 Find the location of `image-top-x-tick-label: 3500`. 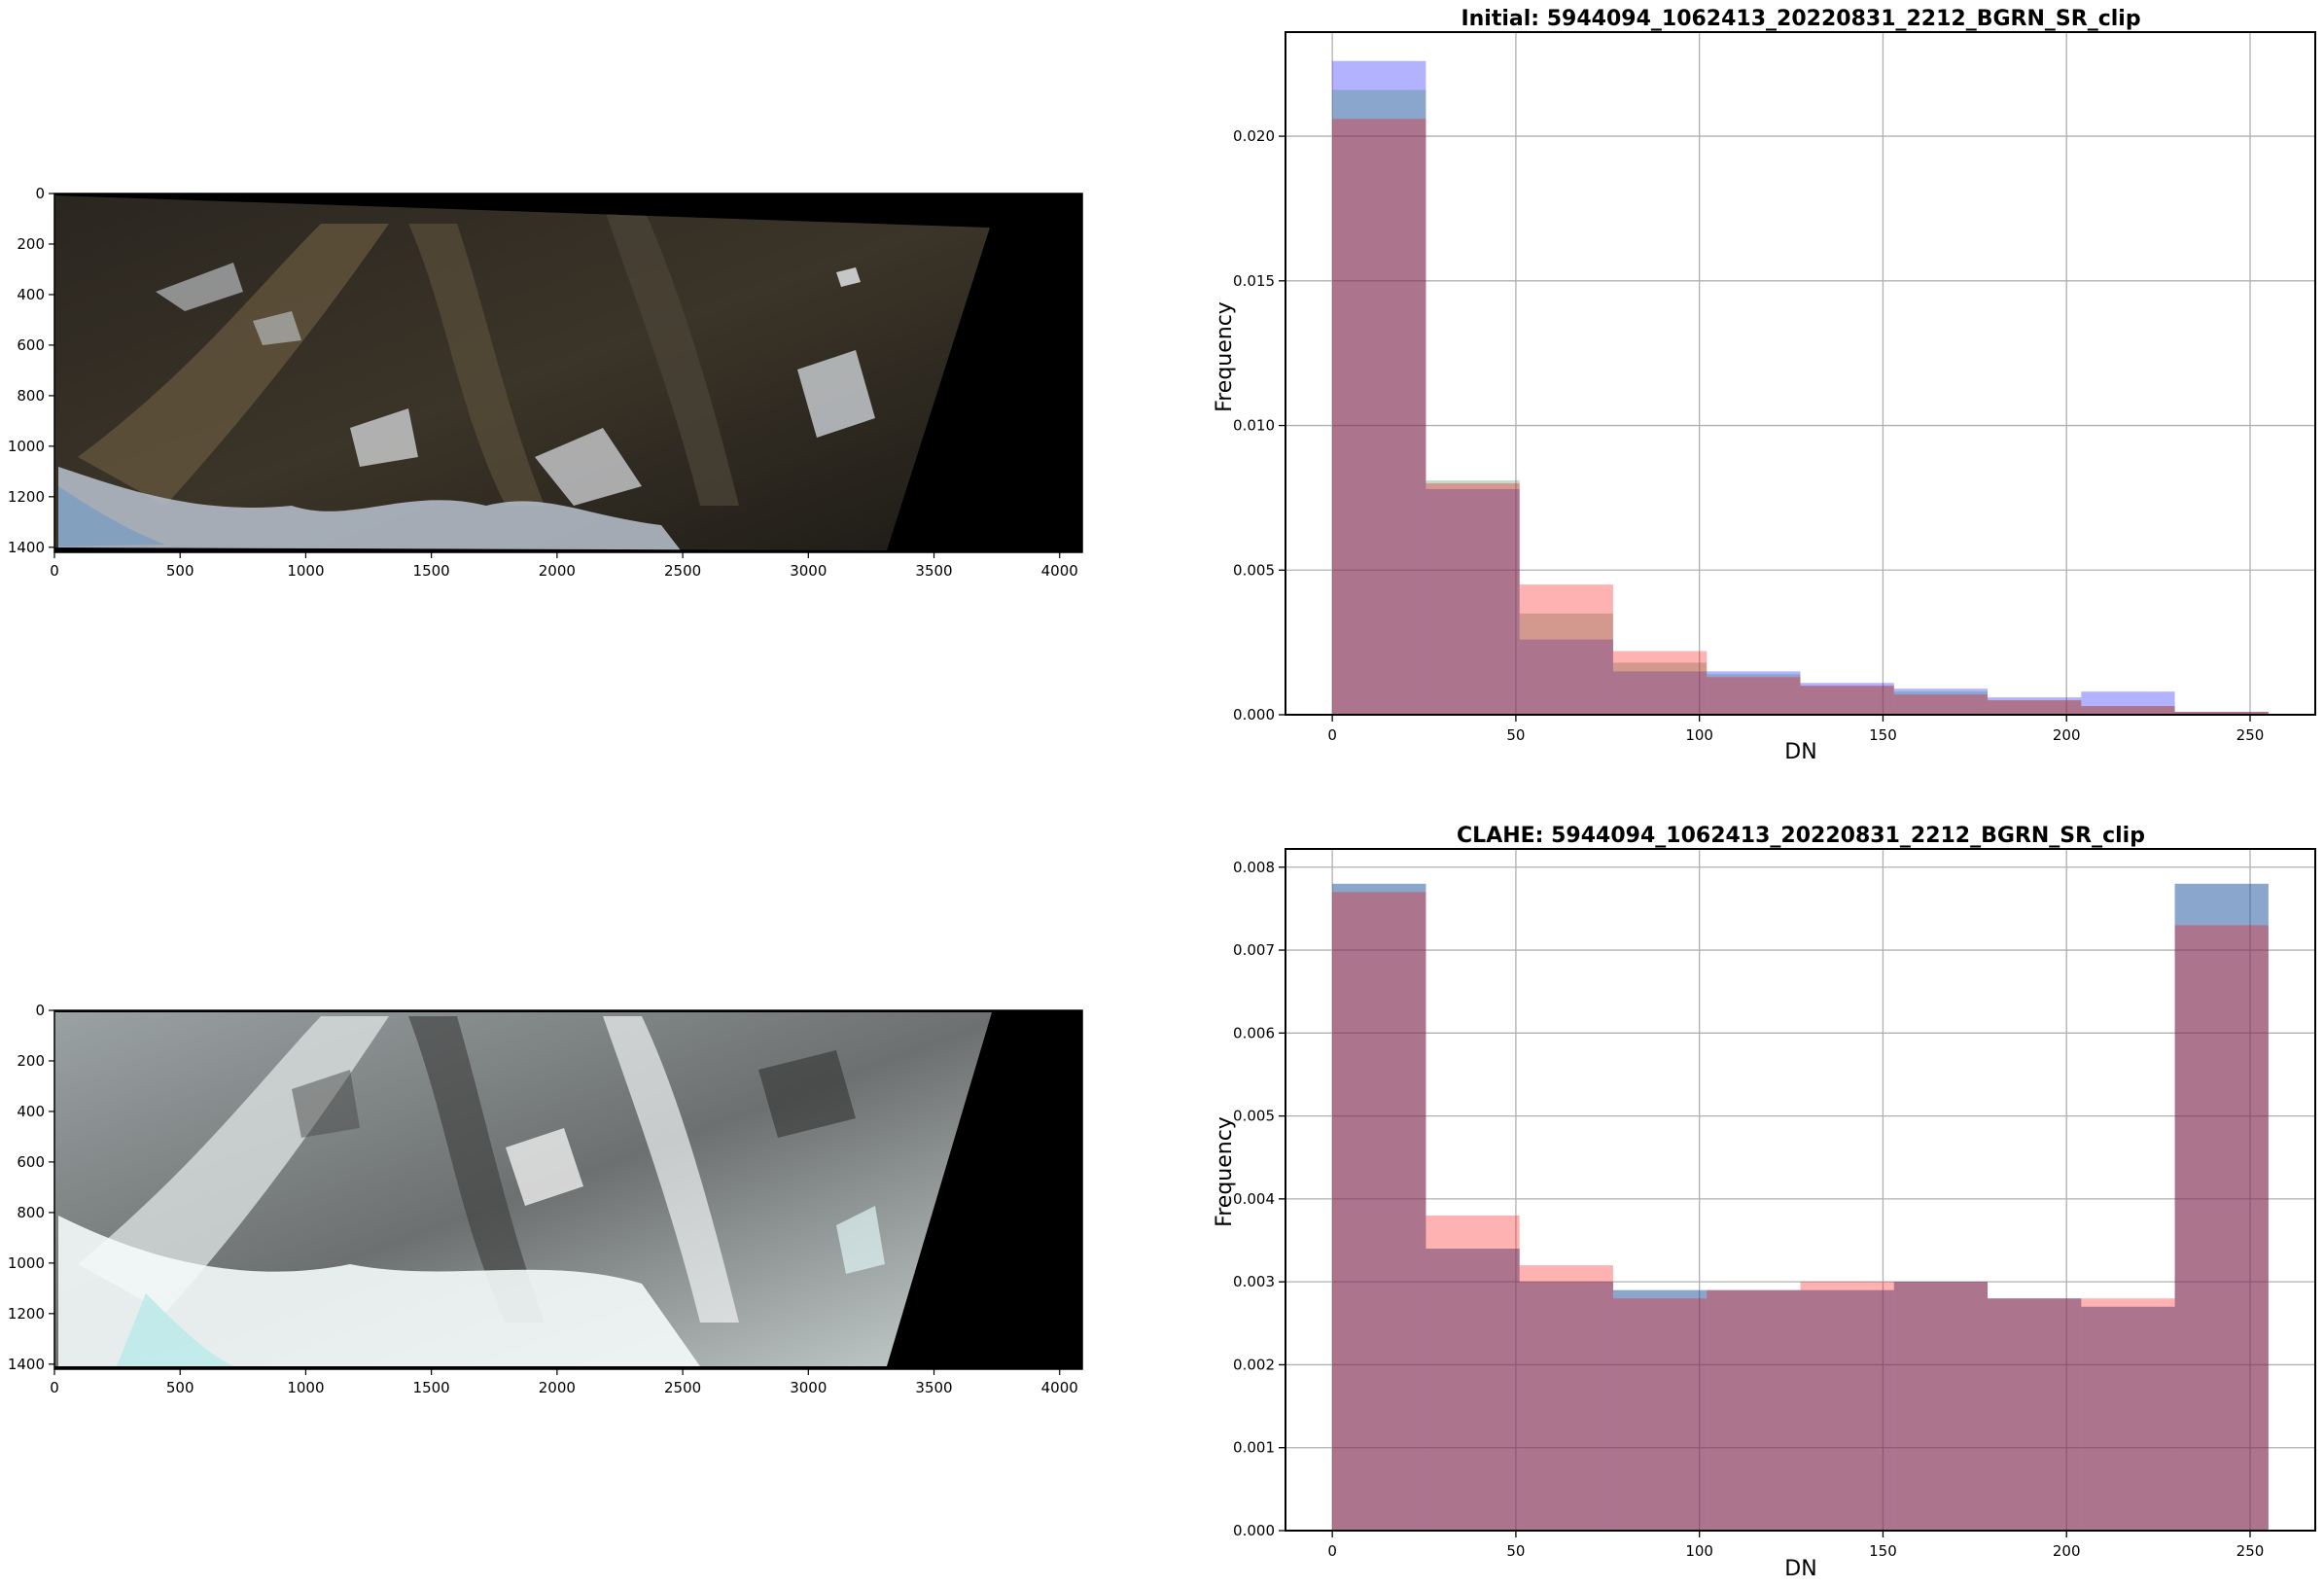

image-top-x-tick-label: 3500 is located at coordinates (934, 571).